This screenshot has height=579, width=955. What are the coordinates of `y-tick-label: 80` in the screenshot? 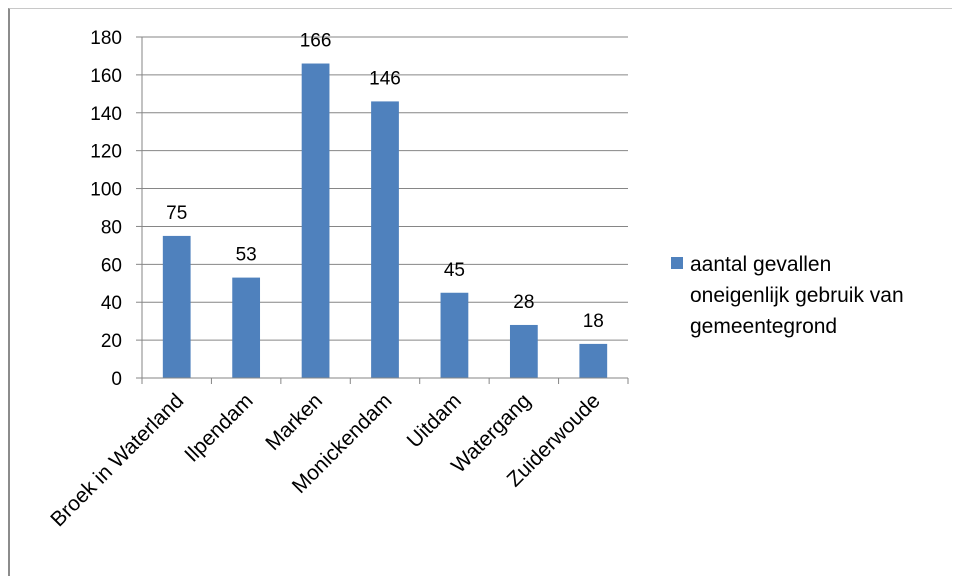 It's located at (111, 227).